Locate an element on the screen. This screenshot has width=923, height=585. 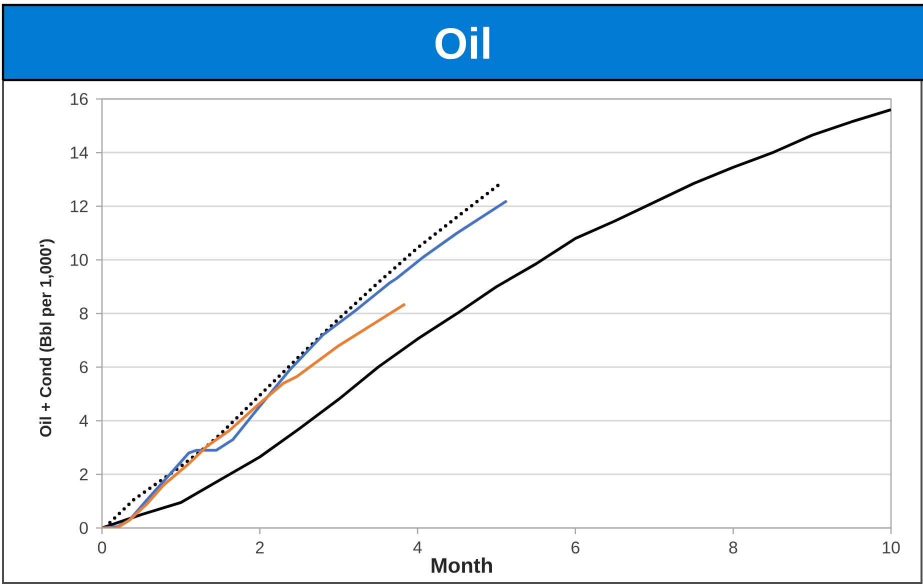
y-tick-label: 0 is located at coordinates (84, 528).